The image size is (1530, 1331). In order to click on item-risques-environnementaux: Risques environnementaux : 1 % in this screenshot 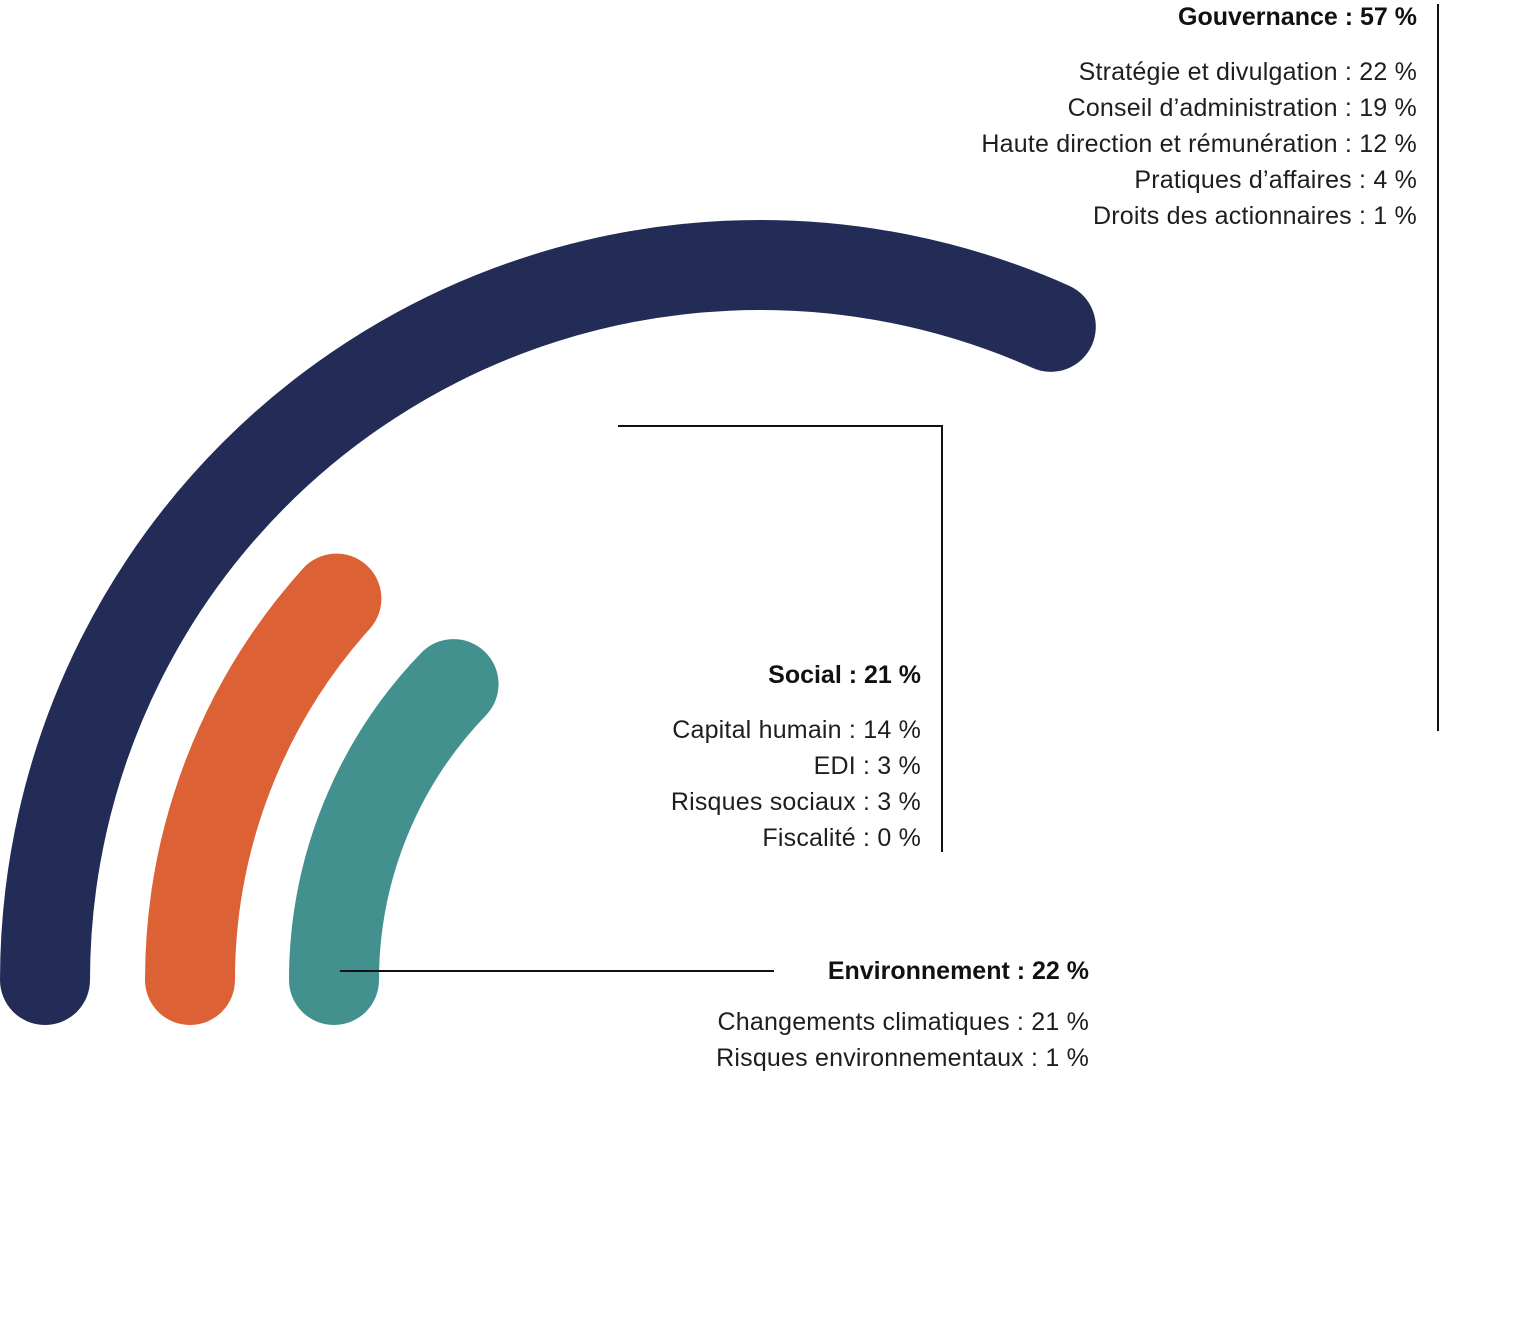, I will do `click(902, 1058)`.